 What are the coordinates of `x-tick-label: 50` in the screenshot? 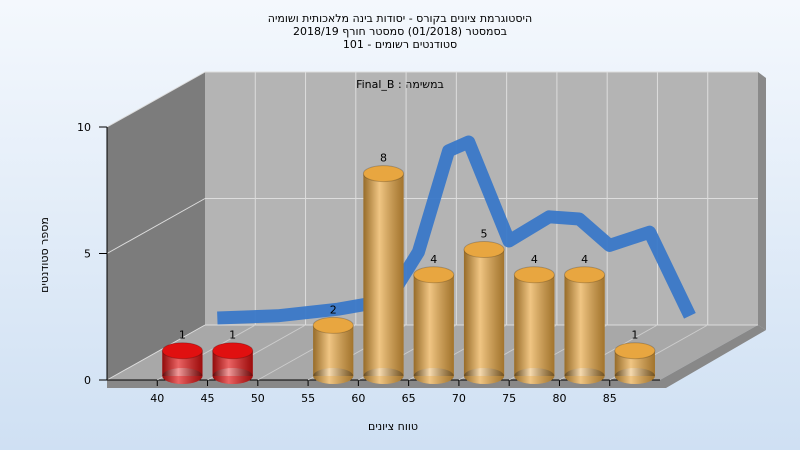 It's located at (258, 398).